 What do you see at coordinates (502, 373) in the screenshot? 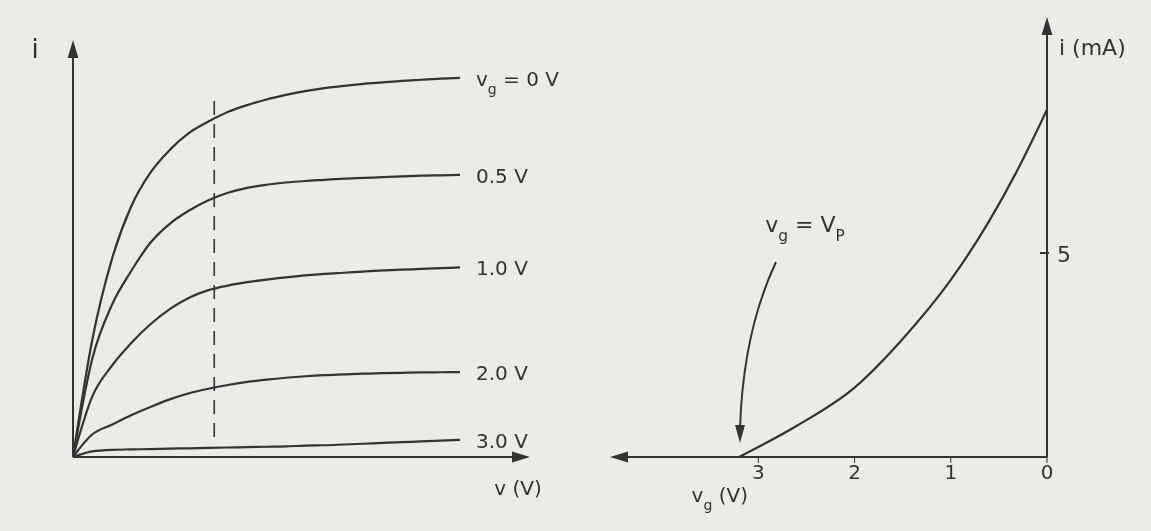
I see `series-label: 2.0 V` at bounding box center [502, 373].